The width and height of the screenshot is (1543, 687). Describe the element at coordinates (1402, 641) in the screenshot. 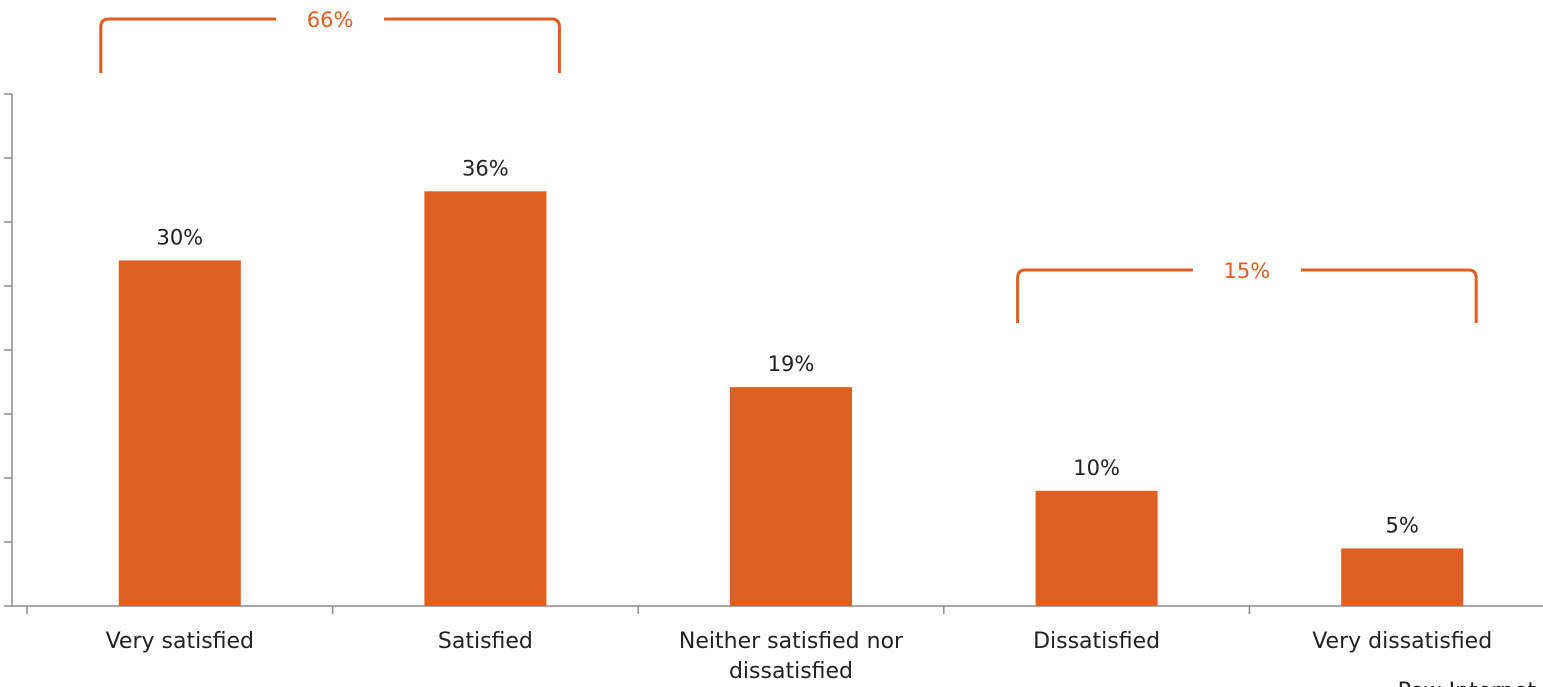

I see `category-label: Very dissatisfied` at that location.